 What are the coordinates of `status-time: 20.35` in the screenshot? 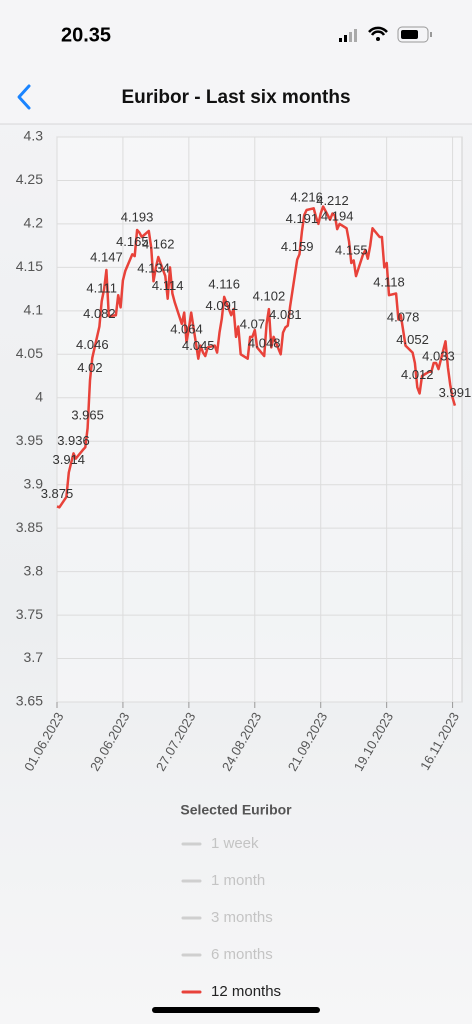 It's located at (86, 35).